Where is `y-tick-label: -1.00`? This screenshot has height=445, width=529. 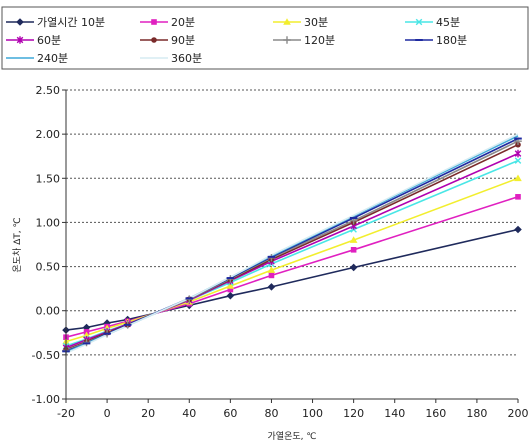
y-tick-label: -1.00 is located at coordinates (46, 399).